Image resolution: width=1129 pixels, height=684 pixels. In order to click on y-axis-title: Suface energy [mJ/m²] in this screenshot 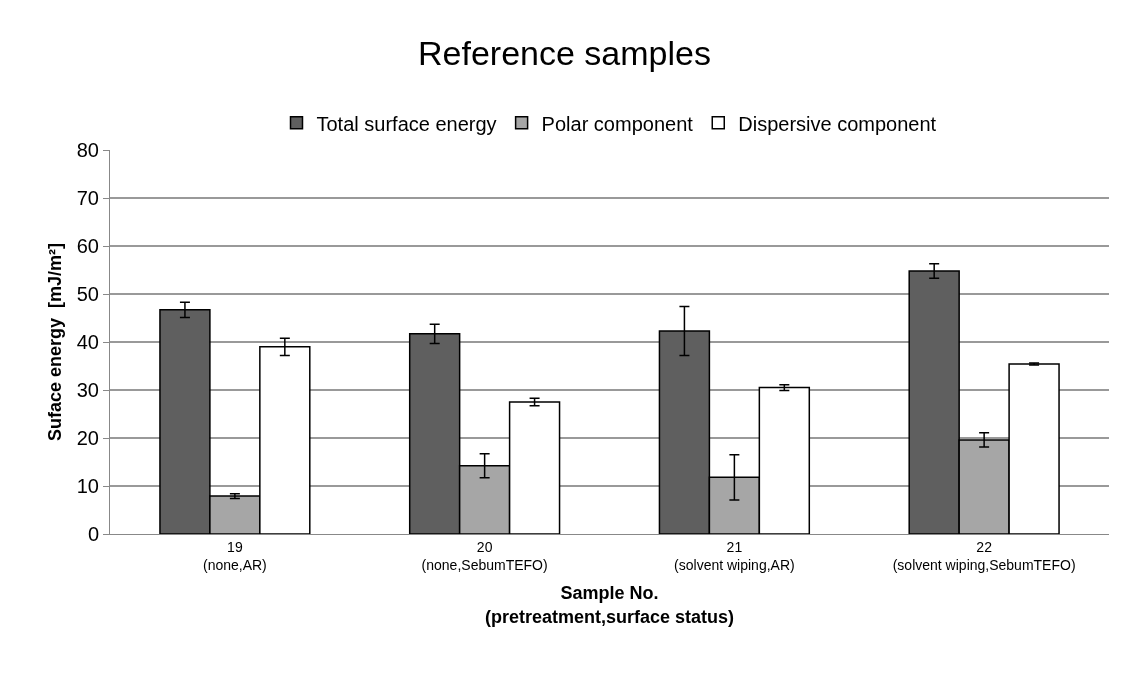, I will do `click(54, 342)`.